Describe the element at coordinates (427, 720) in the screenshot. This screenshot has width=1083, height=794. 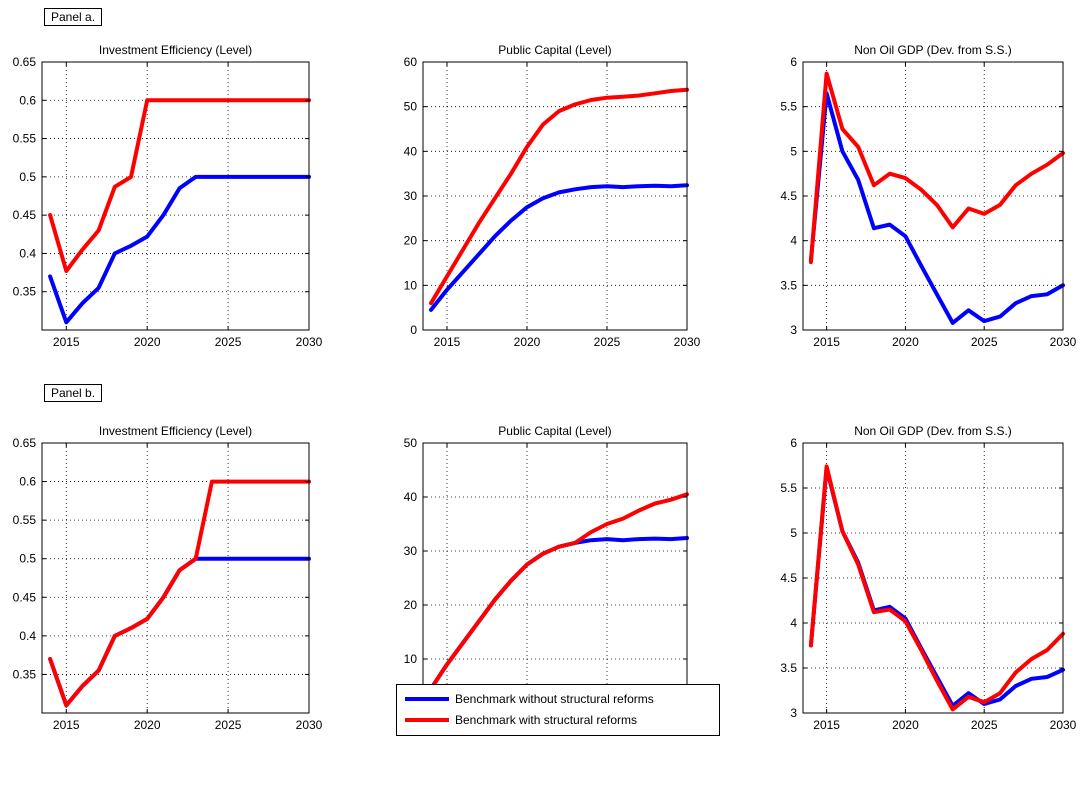
I see `legend-swatch-red` at that location.